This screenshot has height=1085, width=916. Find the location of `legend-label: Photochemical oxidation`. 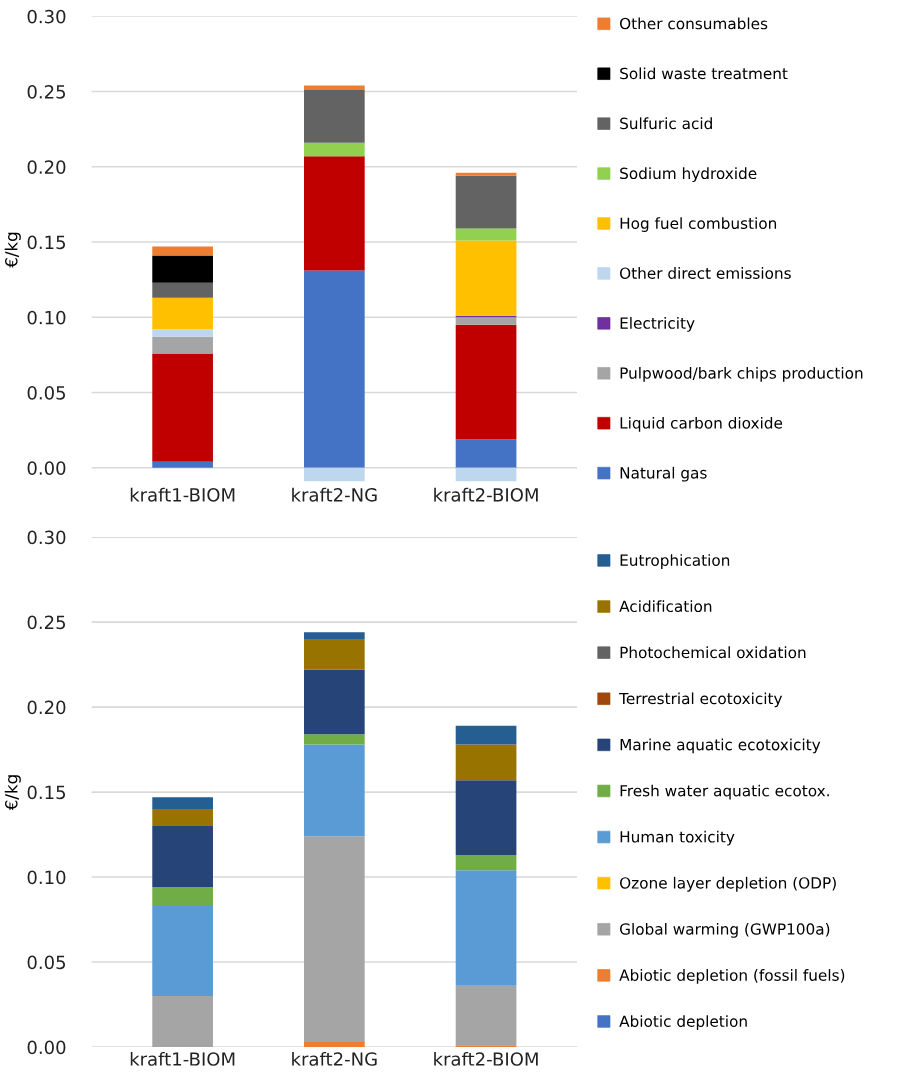

legend-label: Photochemical oxidation is located at coordinates (713, 652).